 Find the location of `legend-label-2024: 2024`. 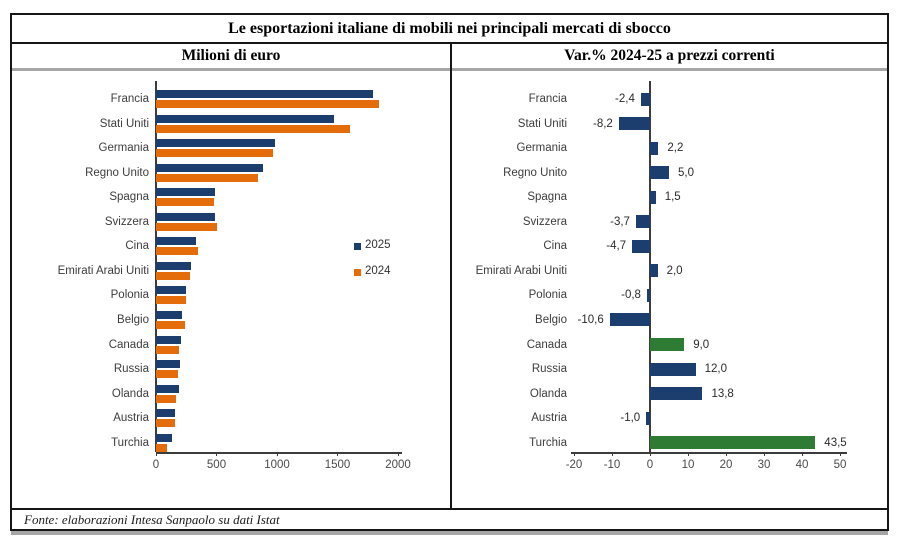

legend-label-2024: 2024 is located at coordinates (378, 271).